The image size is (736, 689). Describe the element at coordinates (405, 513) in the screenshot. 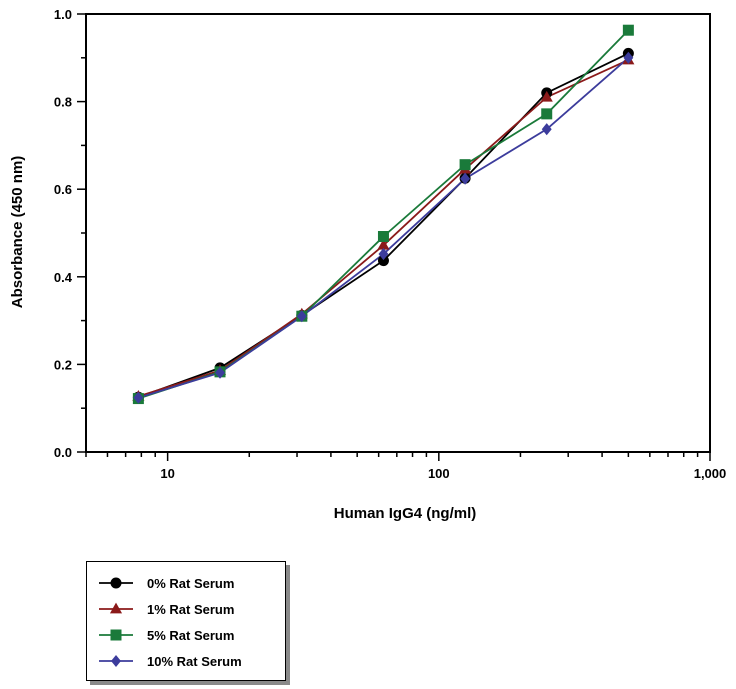

I see `x-axis-title: Human IgG4 (ng/ml)` at that location.